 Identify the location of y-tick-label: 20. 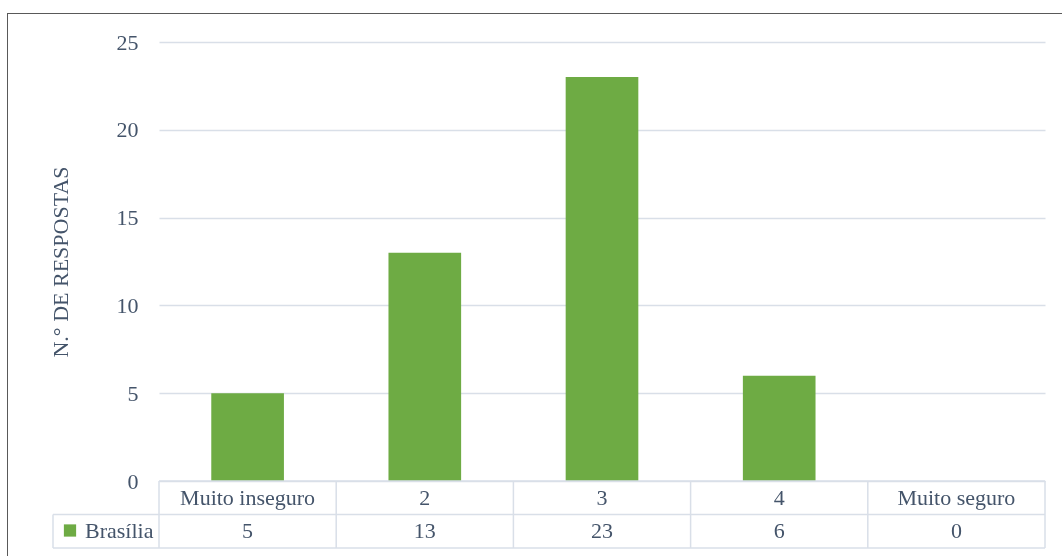
(127, 130).